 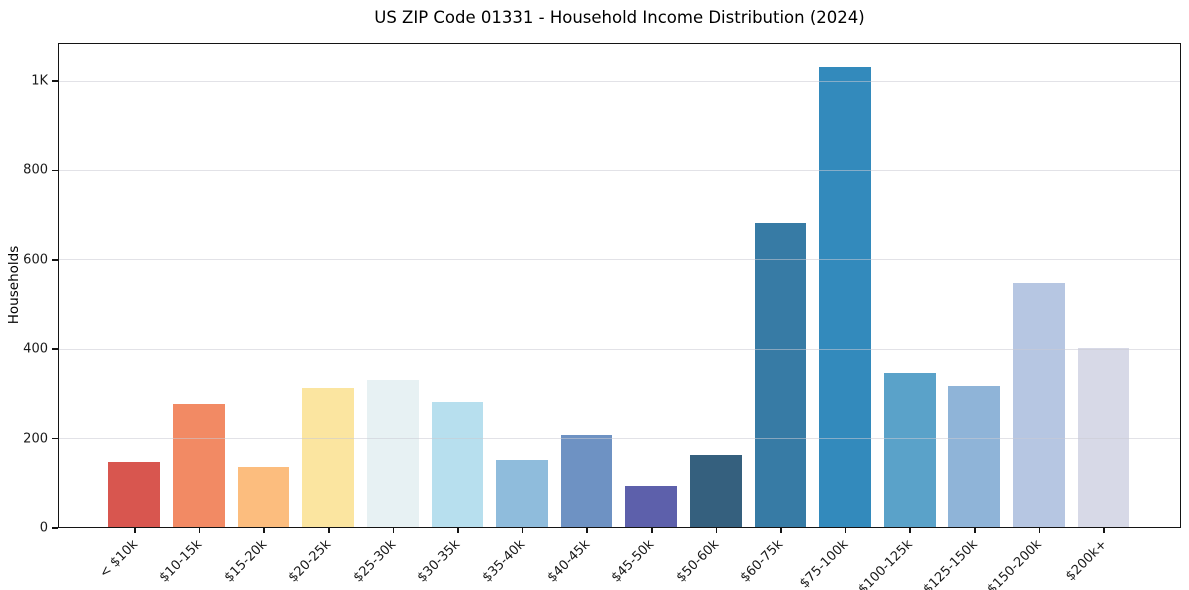 What do you see at coordinates (392, 453) in the screenshot?
I see `bar-25-30k` at bounding box center [392, 453].